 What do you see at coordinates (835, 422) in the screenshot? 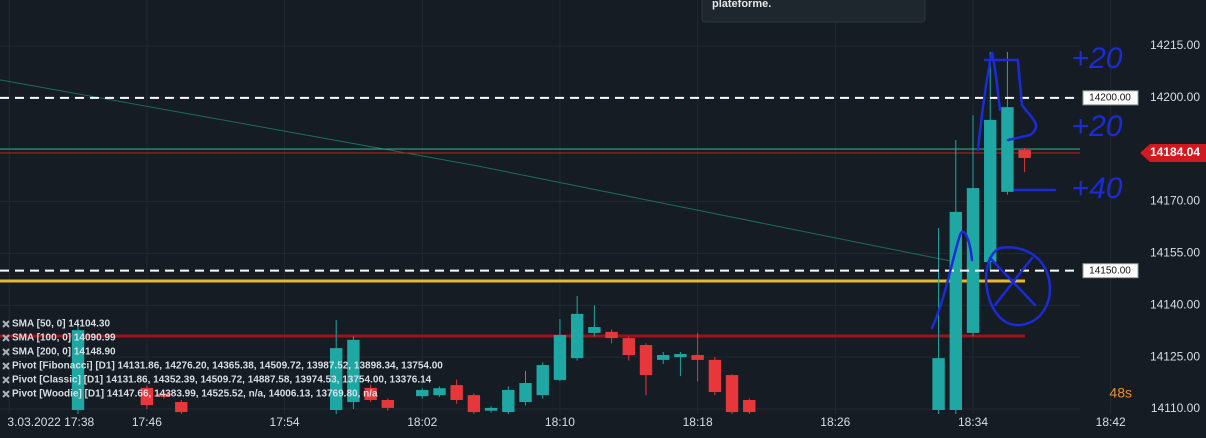
I see `x-tick-label: 18:26` at bounding box center [835, 422].